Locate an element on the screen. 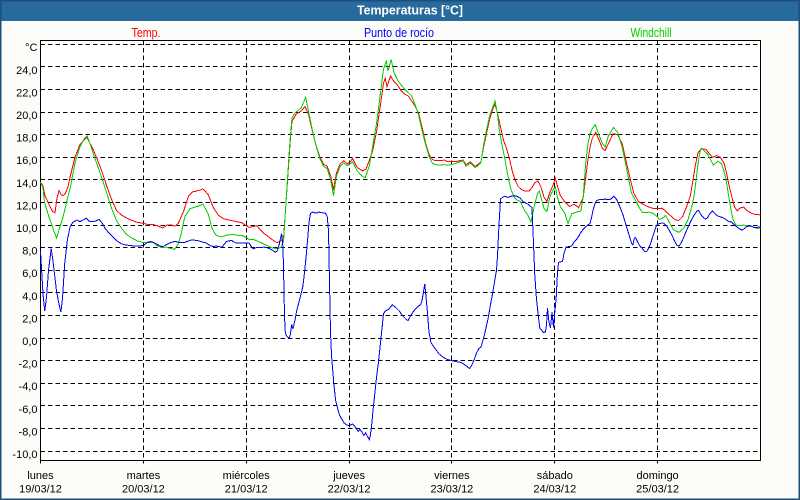  svg-text: 4,0 is located at coordinates (29, 297).